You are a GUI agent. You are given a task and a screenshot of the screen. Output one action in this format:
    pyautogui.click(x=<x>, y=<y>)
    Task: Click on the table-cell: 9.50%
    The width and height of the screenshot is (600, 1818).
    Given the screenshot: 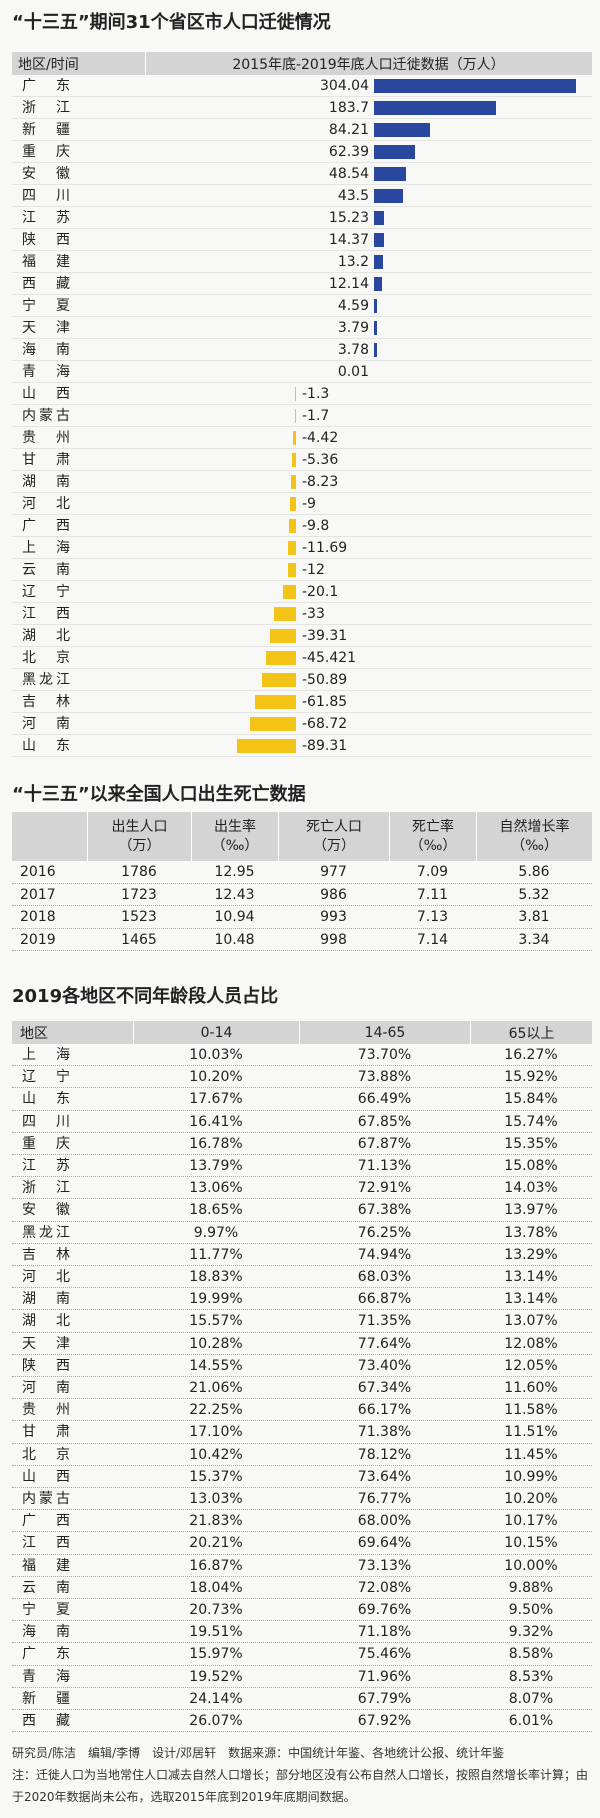 What is the action you would take?
    pyautogui.click(x=531, y=1610)
    